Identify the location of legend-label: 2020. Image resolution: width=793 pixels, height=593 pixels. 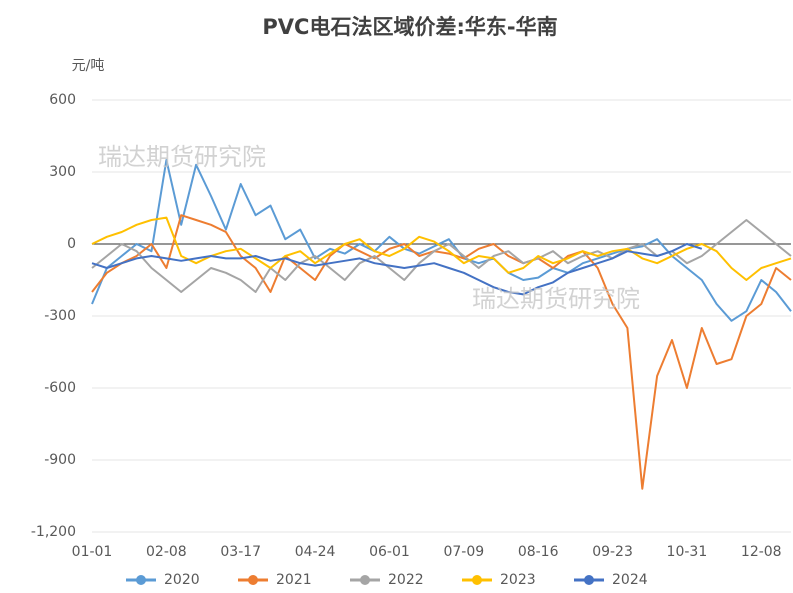
(182, 580).